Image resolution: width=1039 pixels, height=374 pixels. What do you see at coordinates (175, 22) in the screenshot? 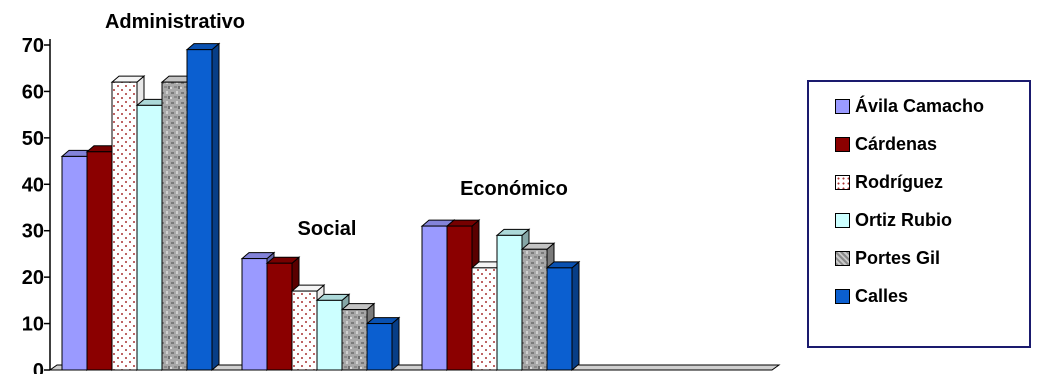
I see `category-label: Administrativo` at bounding box center [175, 22].